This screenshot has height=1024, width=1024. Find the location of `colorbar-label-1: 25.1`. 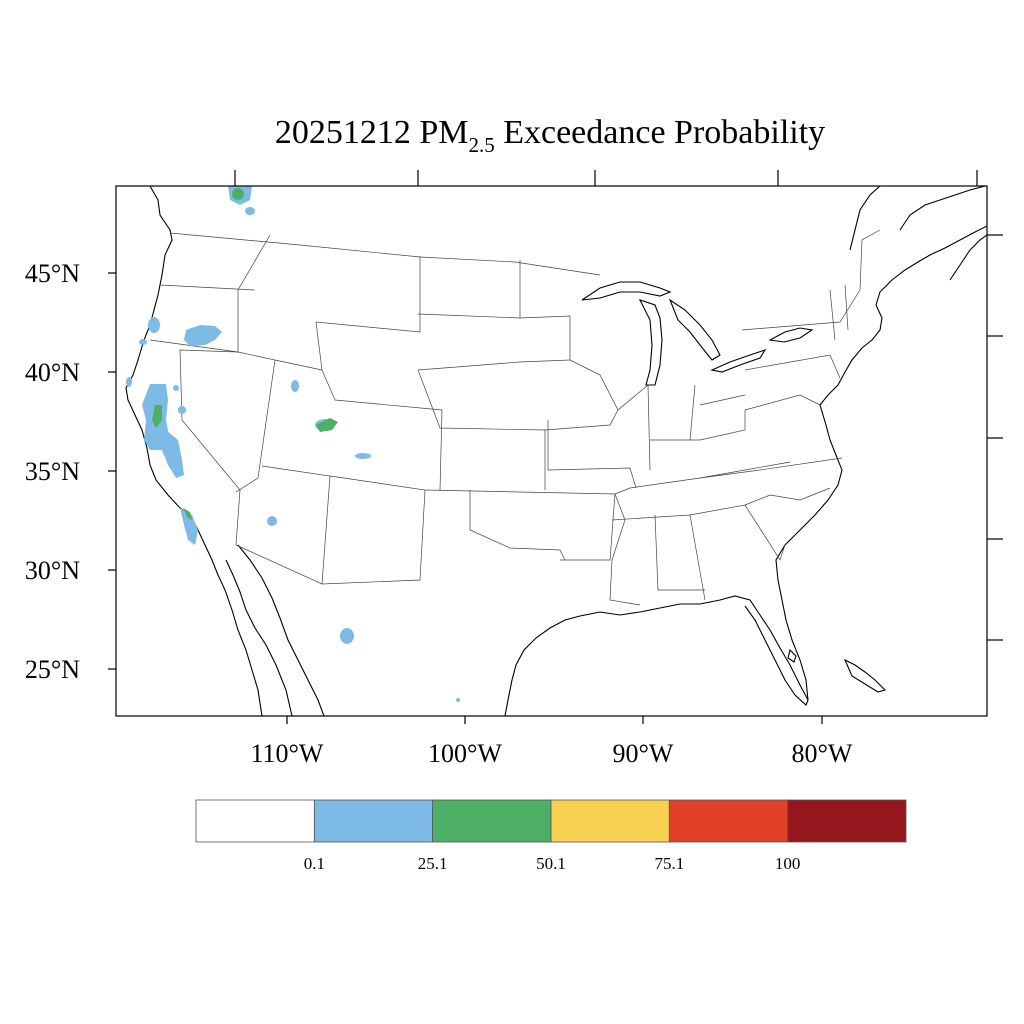

colorbar-label-1: 25.1 is located at coordinates (433, 863).